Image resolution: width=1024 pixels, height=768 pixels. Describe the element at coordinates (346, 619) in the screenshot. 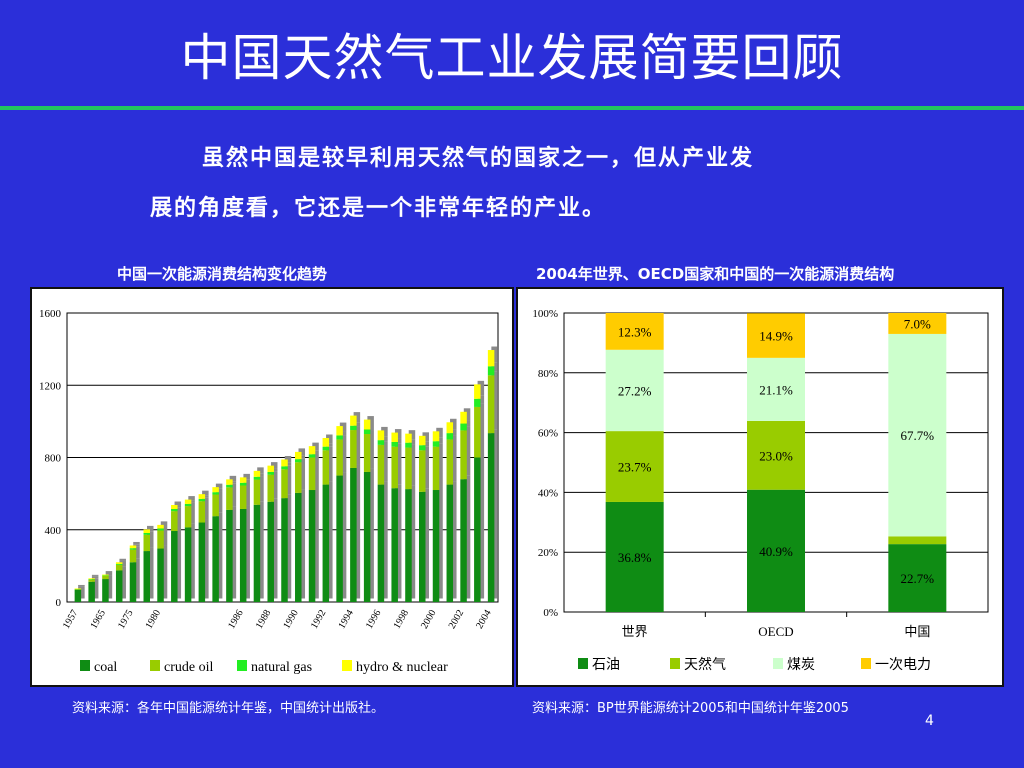

I see `left-x-tick-label: 1994` at that location.